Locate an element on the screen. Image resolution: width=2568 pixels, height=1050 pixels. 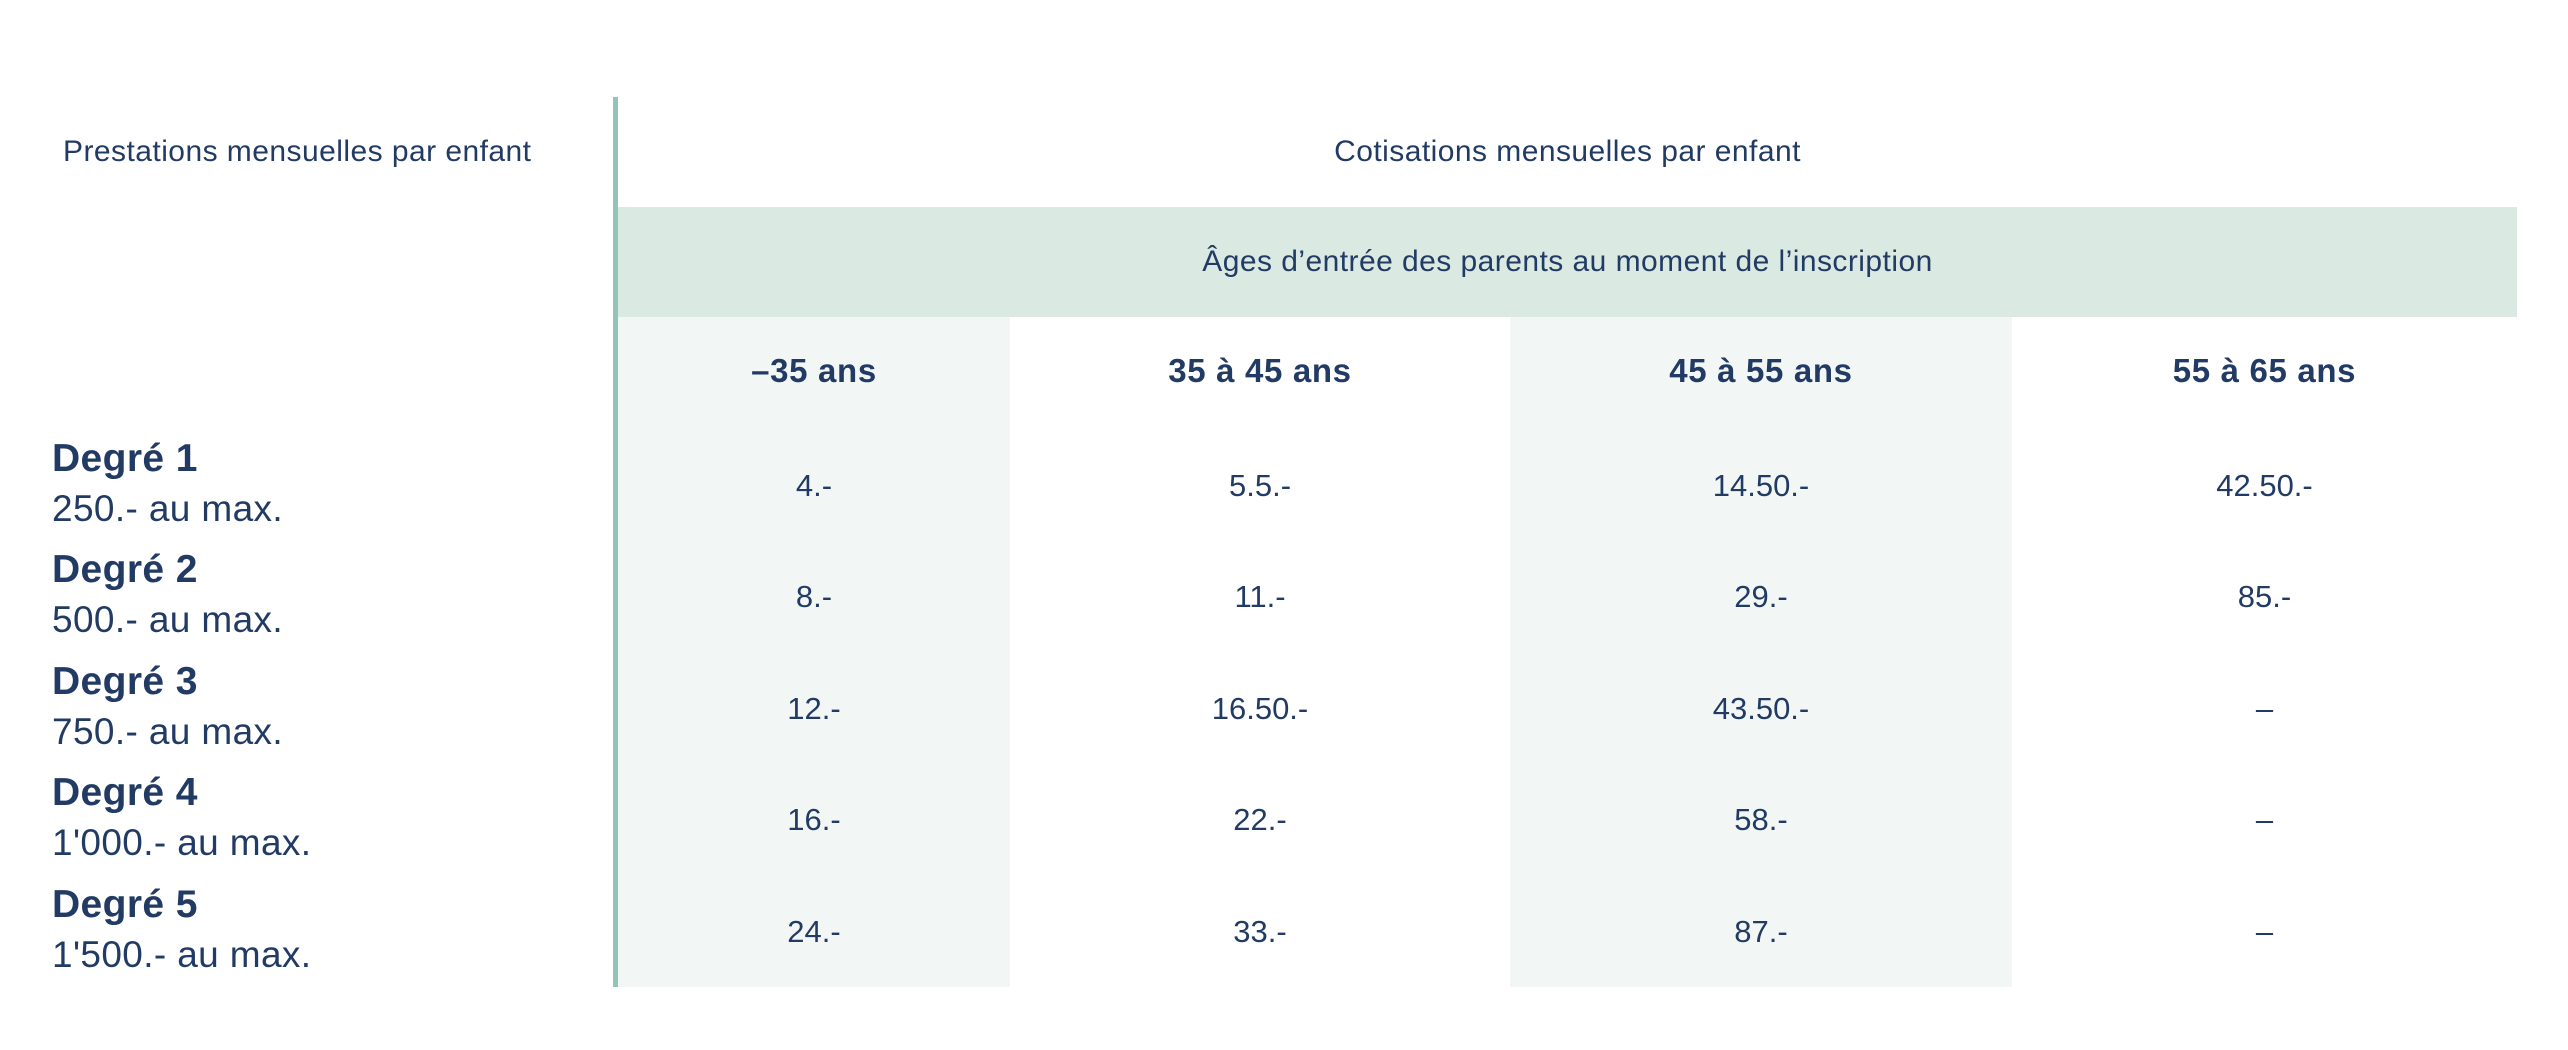
degree-max-amount: 500.- au max. is located at coordinates (168, 619).